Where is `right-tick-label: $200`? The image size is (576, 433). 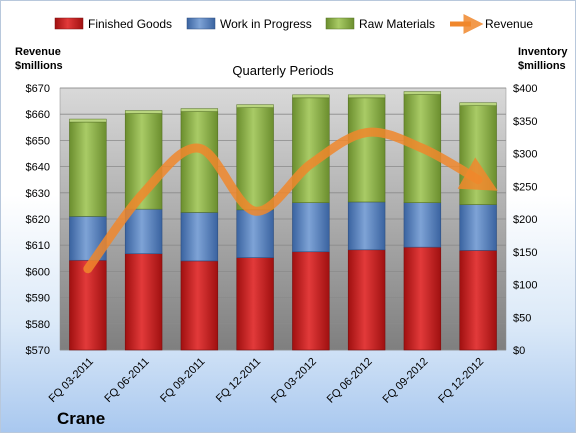
right-tick-label: $200 is located at coordinates (525, 220).